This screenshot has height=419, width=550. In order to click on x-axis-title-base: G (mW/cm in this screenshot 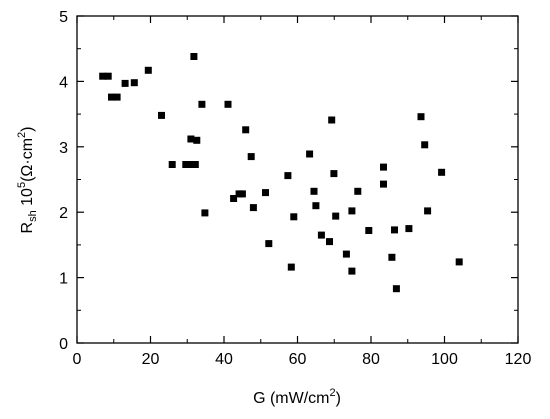, I will do `click(291, 398)`.